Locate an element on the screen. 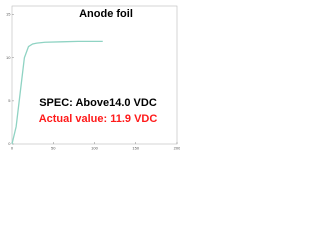 This screenshot has width=320, height=240. y-tick-label: 5 is located at coordinates (9, 100).